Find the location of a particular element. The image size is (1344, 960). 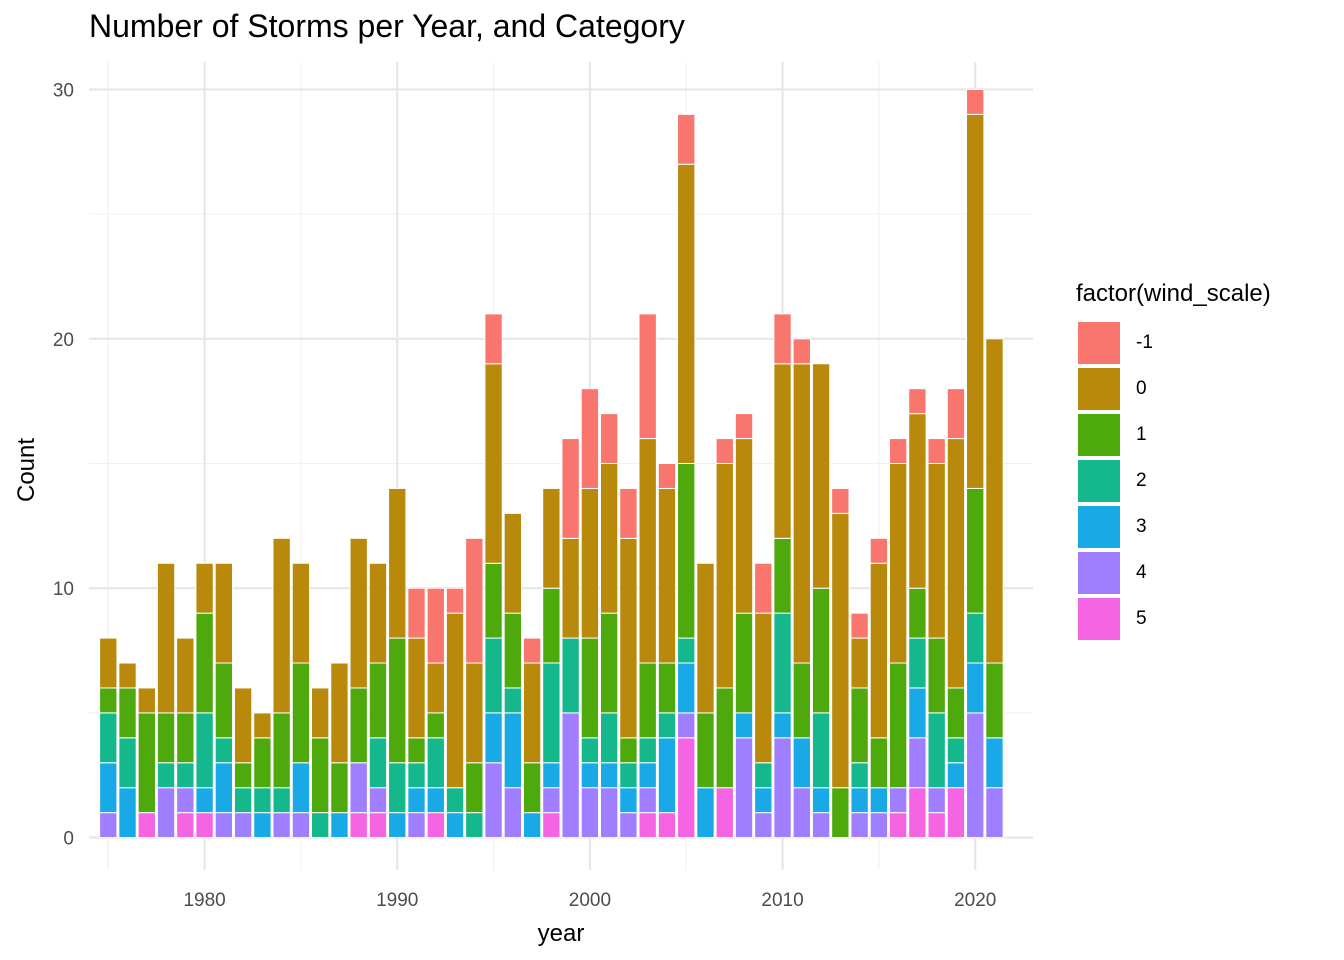

x-axis-title: year is located at coordinates (561, 933).